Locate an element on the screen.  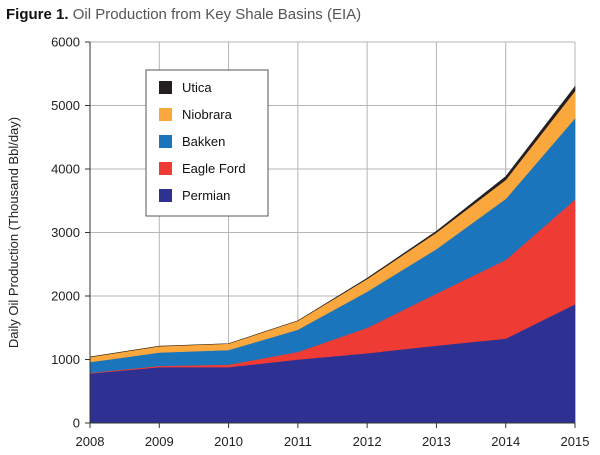
legend-swatch-utica is located at coordinates (165, 87).